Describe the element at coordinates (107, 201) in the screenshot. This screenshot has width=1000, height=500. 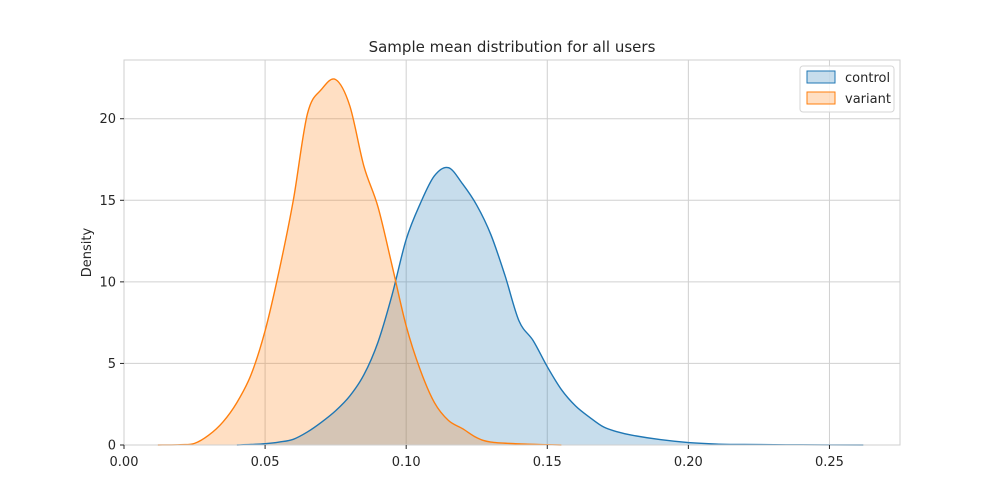
I see `y-tick-label-3: 15` at that location.